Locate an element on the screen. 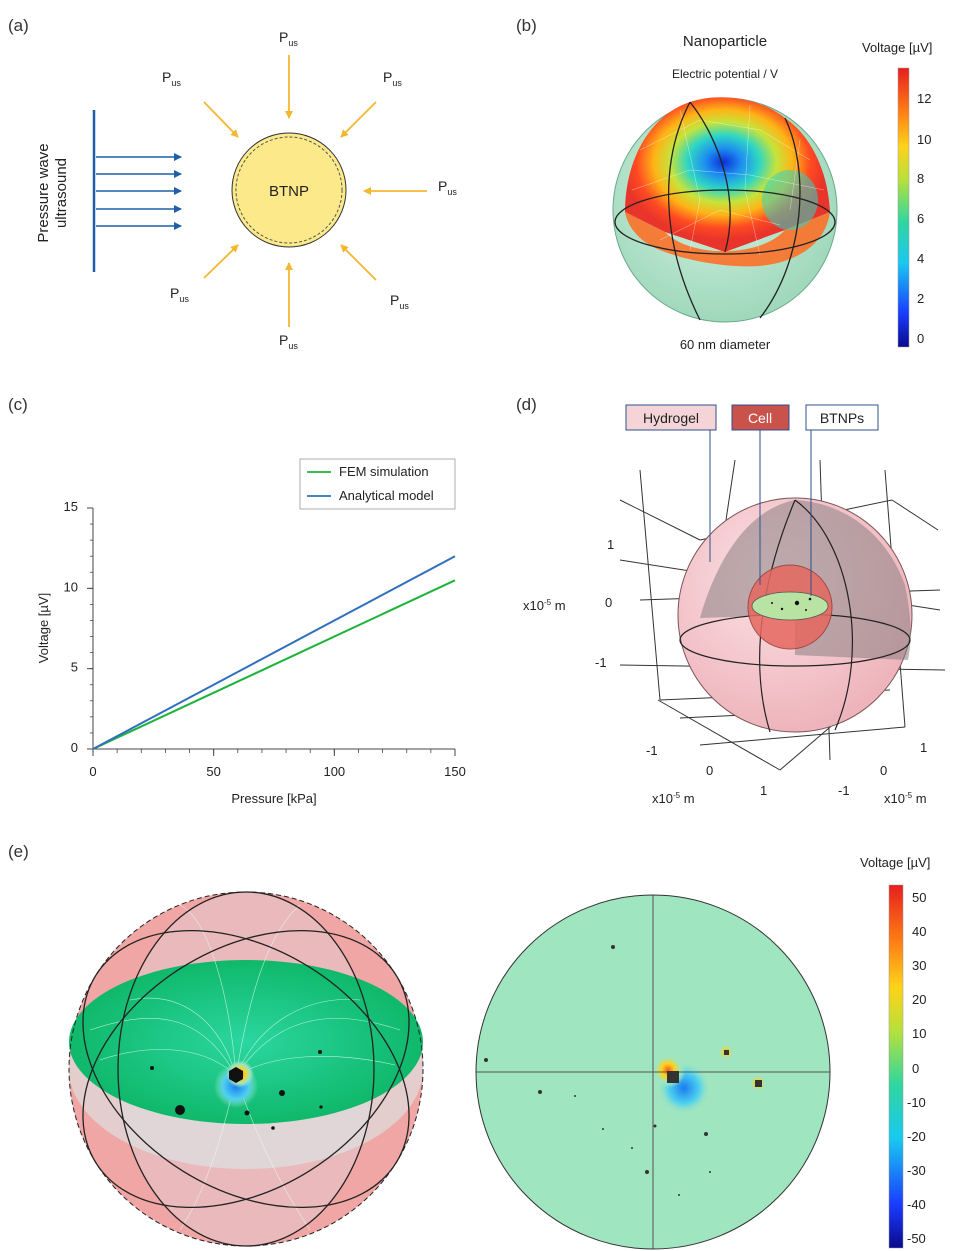  pus-label-bottom: P is located at coordinates (283, 340).